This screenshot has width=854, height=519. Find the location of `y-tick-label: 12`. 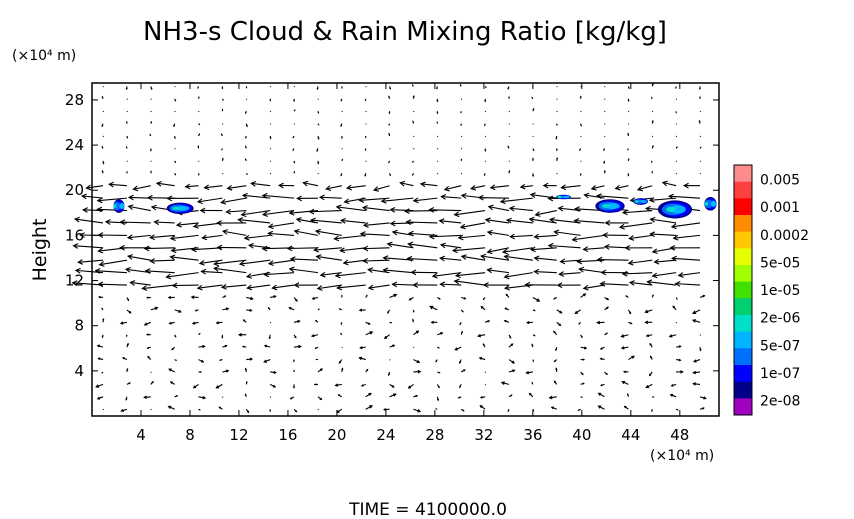

y-tick-label: 12 is located at coordinates (74, 281).